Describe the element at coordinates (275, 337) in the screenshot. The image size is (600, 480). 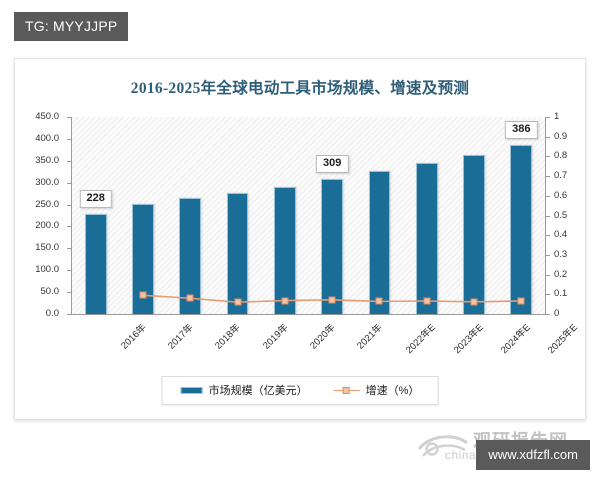
I see `x-axis-label: 2019年` at that location.